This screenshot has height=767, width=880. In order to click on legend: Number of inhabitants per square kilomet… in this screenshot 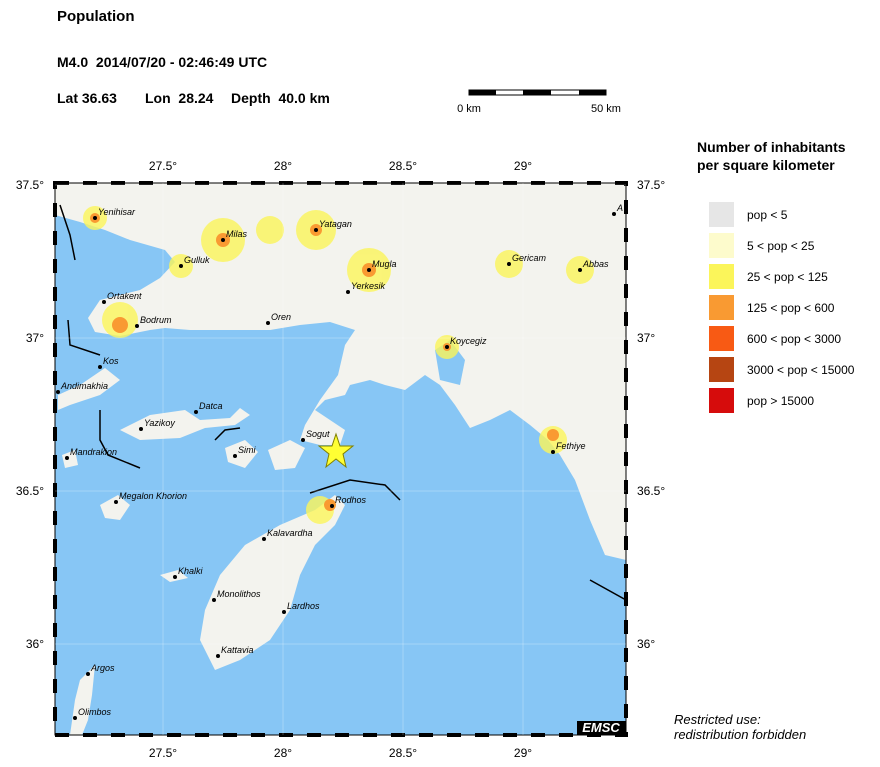, I will do `click(776, 276)`.